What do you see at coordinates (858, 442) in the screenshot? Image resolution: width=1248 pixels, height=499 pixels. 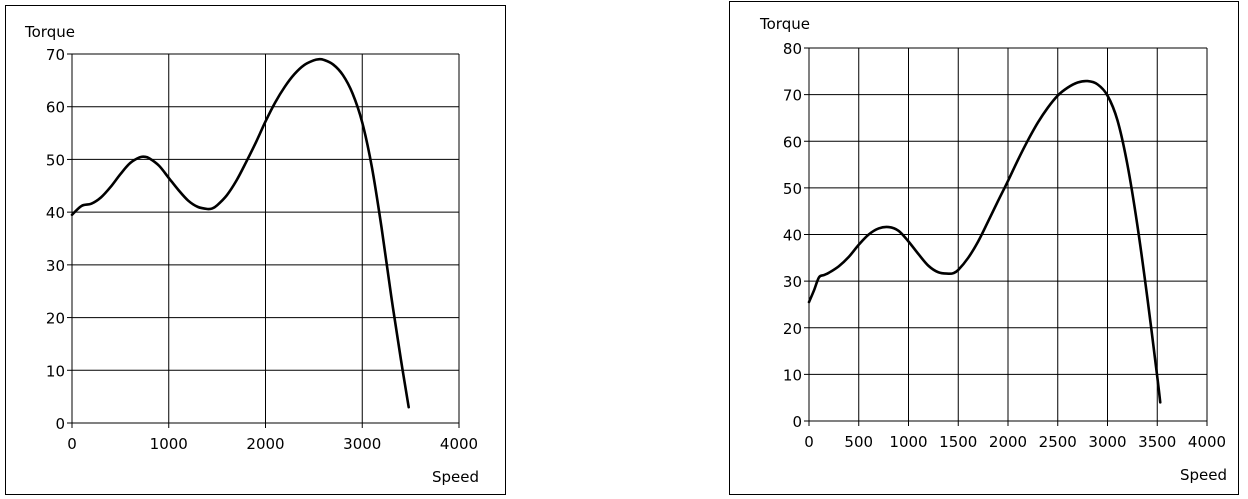 I see `x-tick-label: 500` at bounding box center [858, 442].